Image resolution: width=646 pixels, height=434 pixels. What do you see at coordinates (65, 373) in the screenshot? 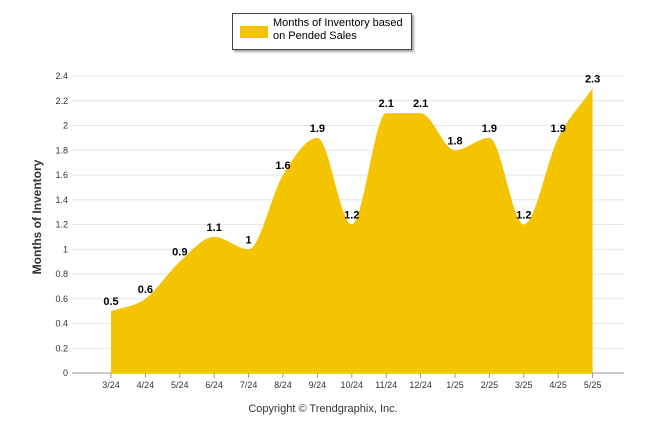
I see `y-tick-label: 0` at bounding box center [65, 373].